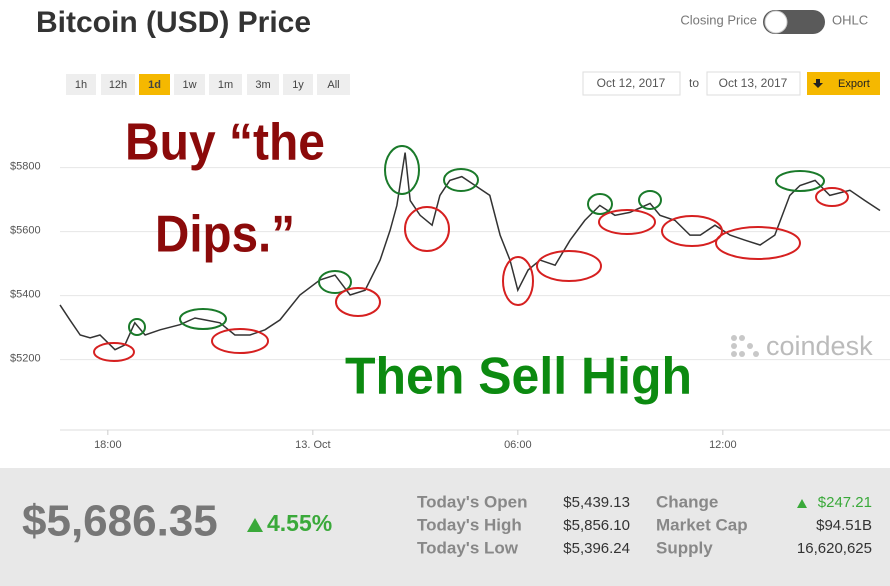 The width and height of the screenshot is (890, 586). I want to click on range-label: All, so click(333, 85).